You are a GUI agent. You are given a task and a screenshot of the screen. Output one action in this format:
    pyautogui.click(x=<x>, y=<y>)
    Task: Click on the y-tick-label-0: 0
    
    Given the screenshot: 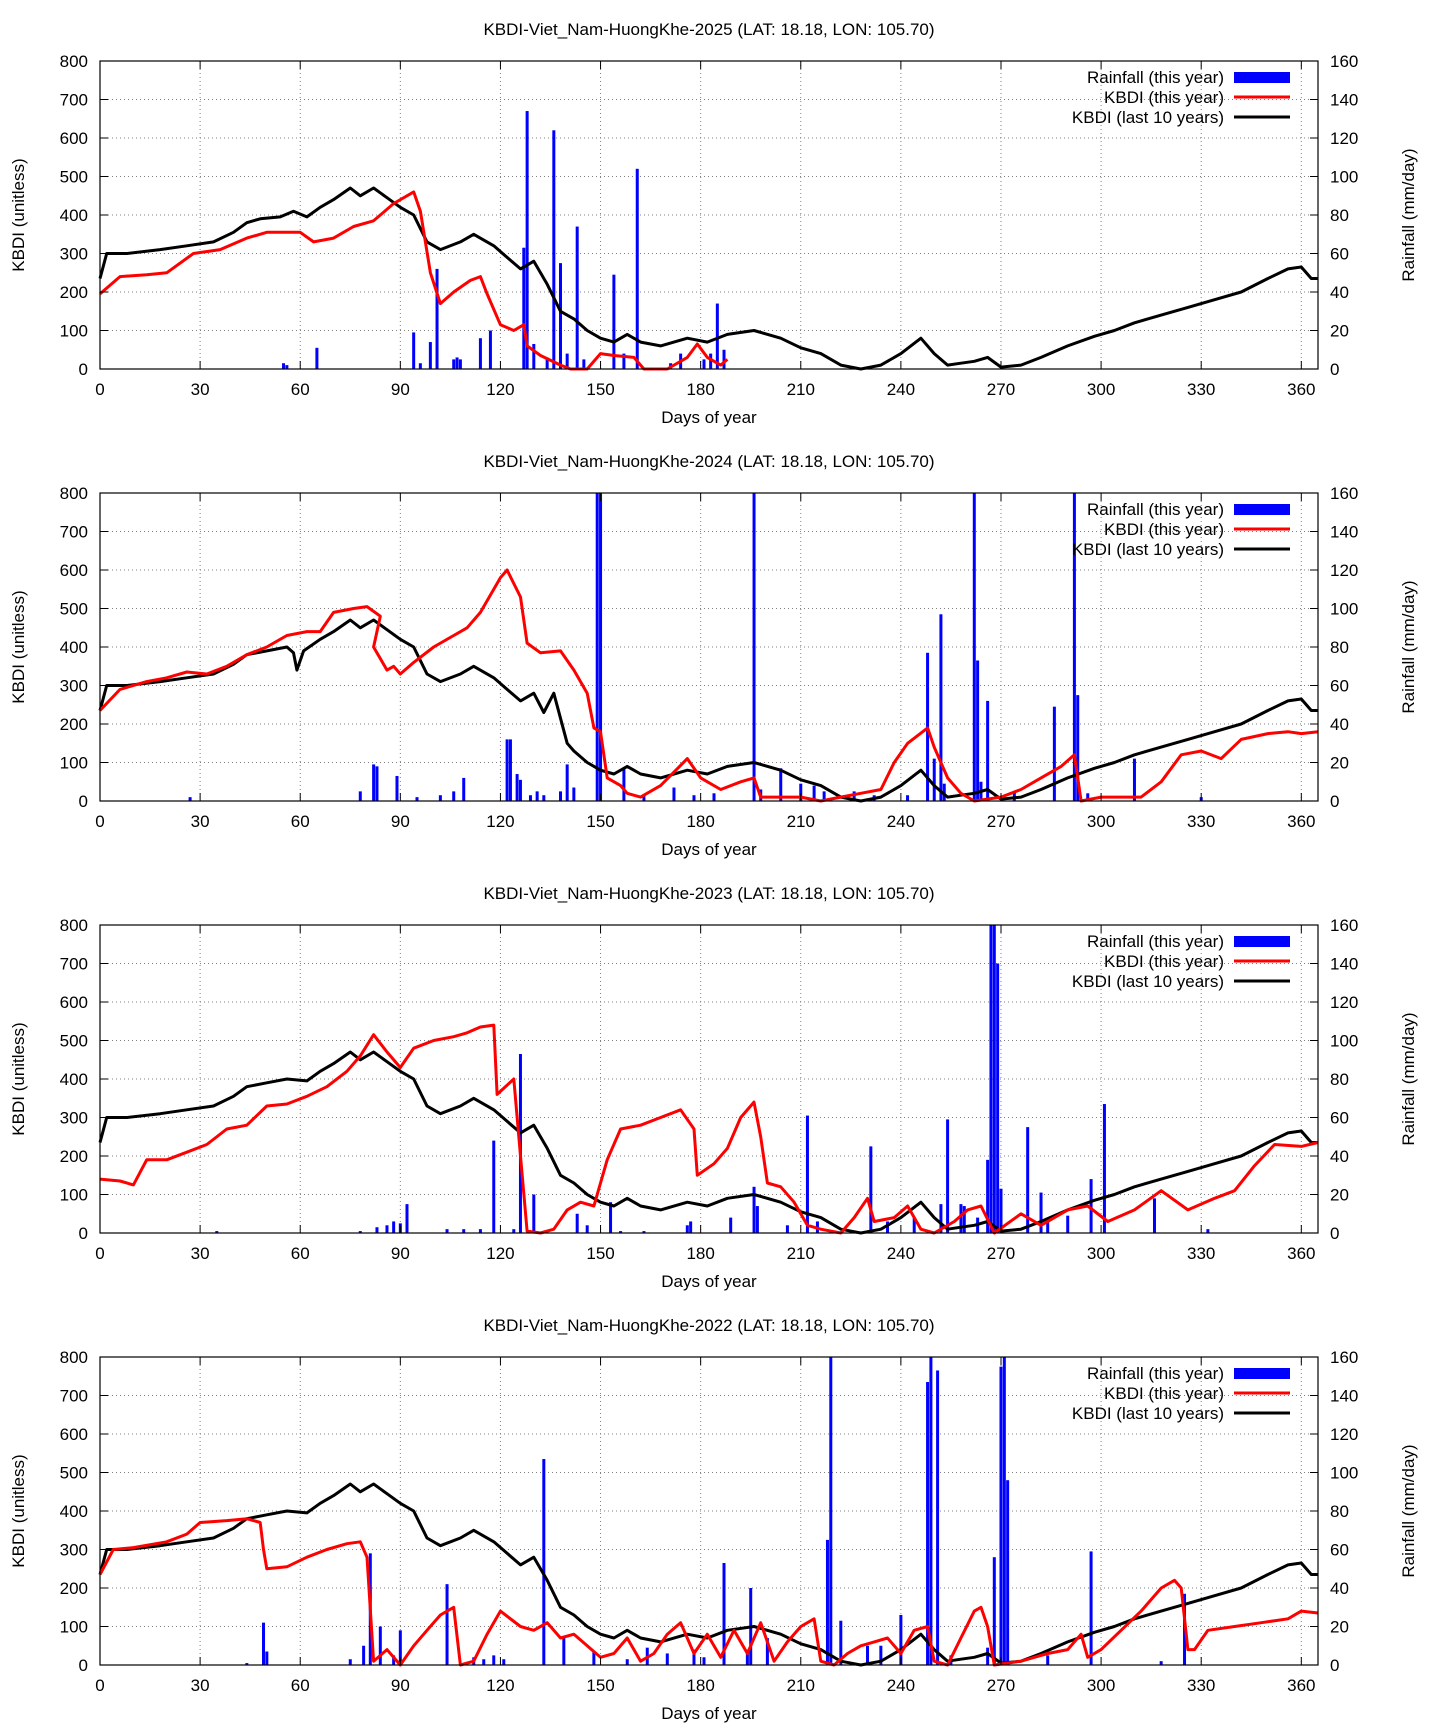 What is the action you would take?
    pyautogui.click(x=83, y=1233)
    